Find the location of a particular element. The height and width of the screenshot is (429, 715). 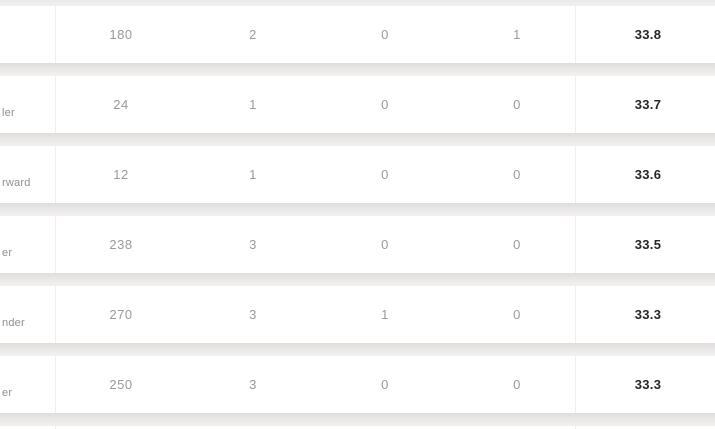

table-row: rward 12 1 0 0 33.6 is located at coordinates (357, 174).